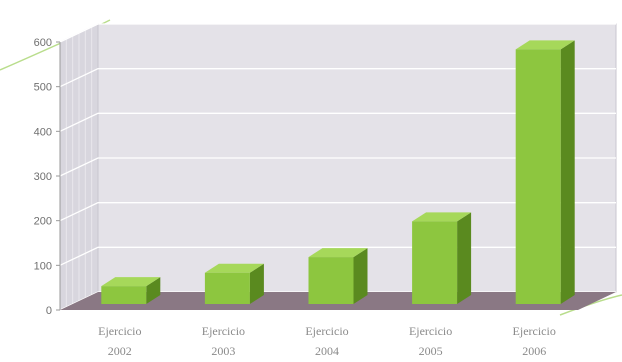 This screenshot has width=622, height=362. What do you see at coordinates (43, 266) in the screenshot?
I see `y-tick-label: 100` at bounding box center [43, 266].